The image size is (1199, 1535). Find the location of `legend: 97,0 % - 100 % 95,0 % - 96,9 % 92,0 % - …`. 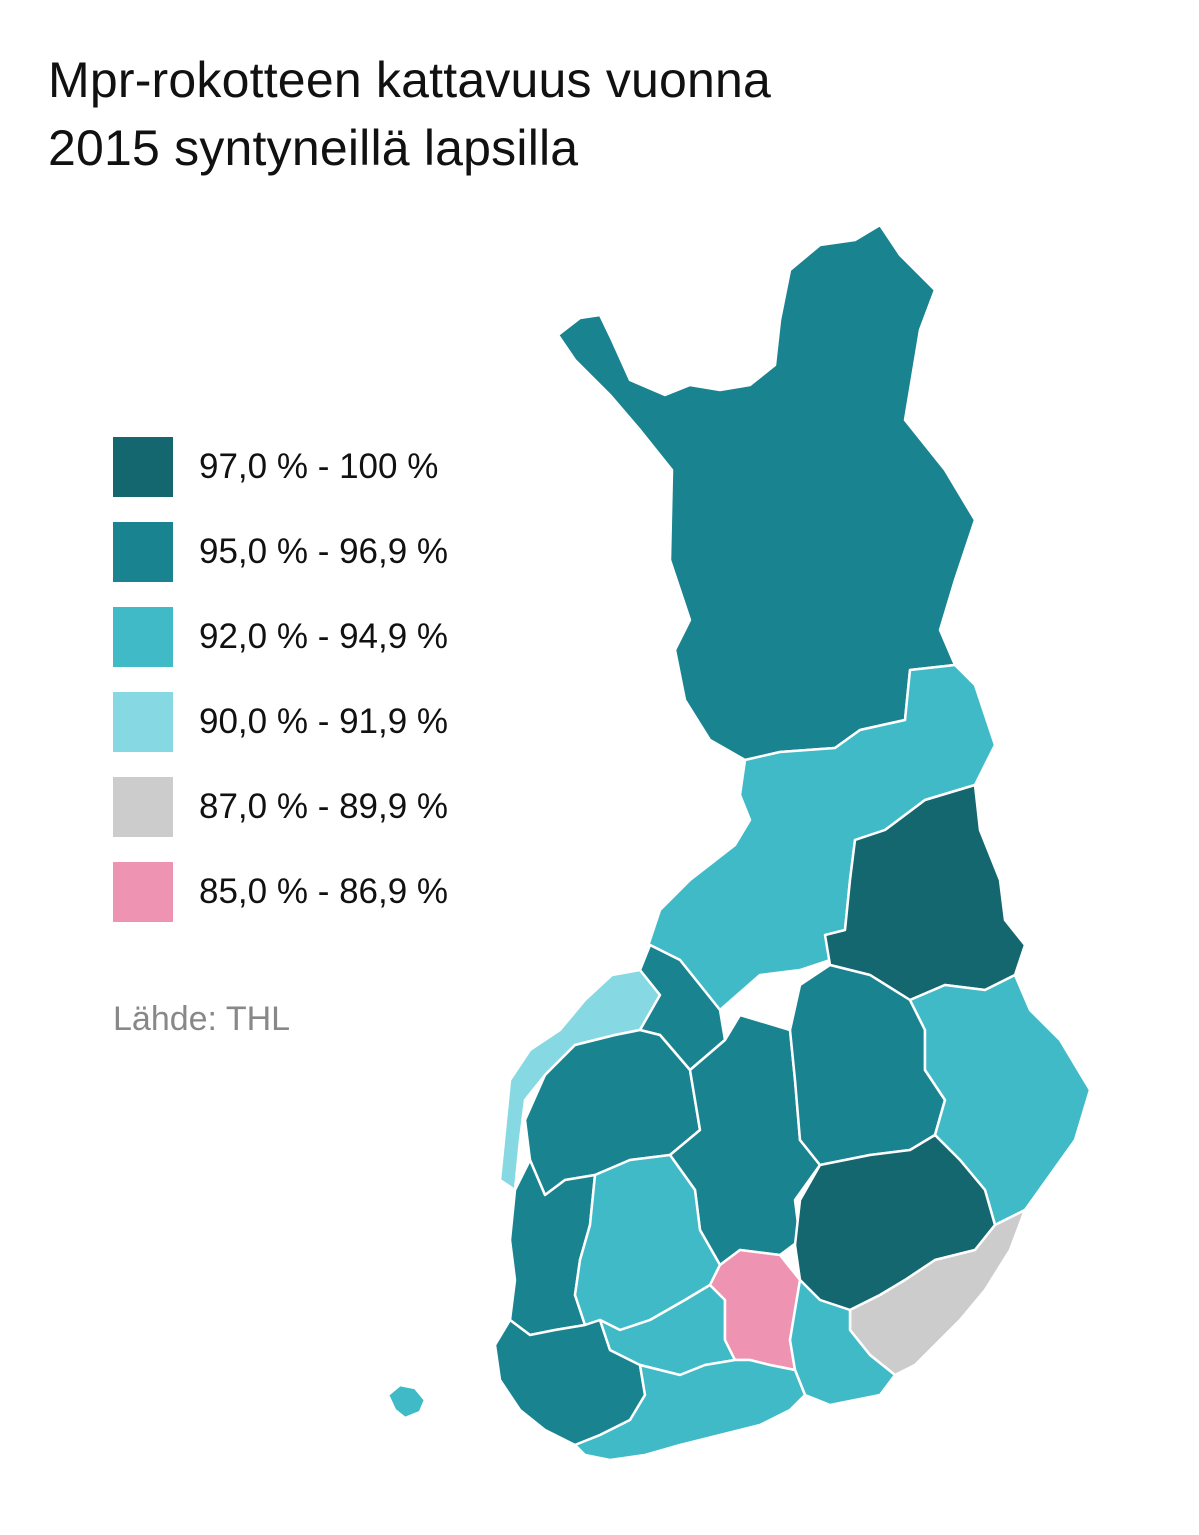

legend: 97,0 % - 100 % 95,0 % - 96,9 % 92,0 % - … is located at coordinates (323, 692).